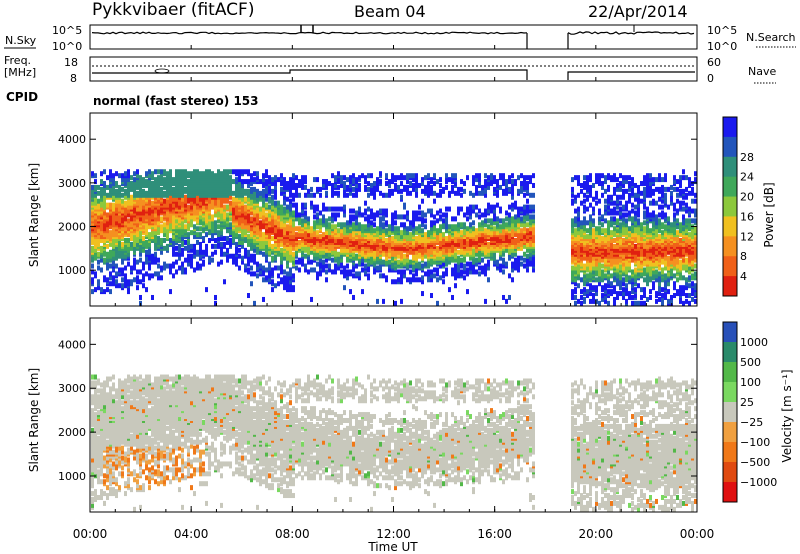 The width and height of the screenshot is (800, 554). What do you see at coordinates (17, 60) in the screenshot?
I see `freq-label: Freq.` at bounding box center [17, 60].